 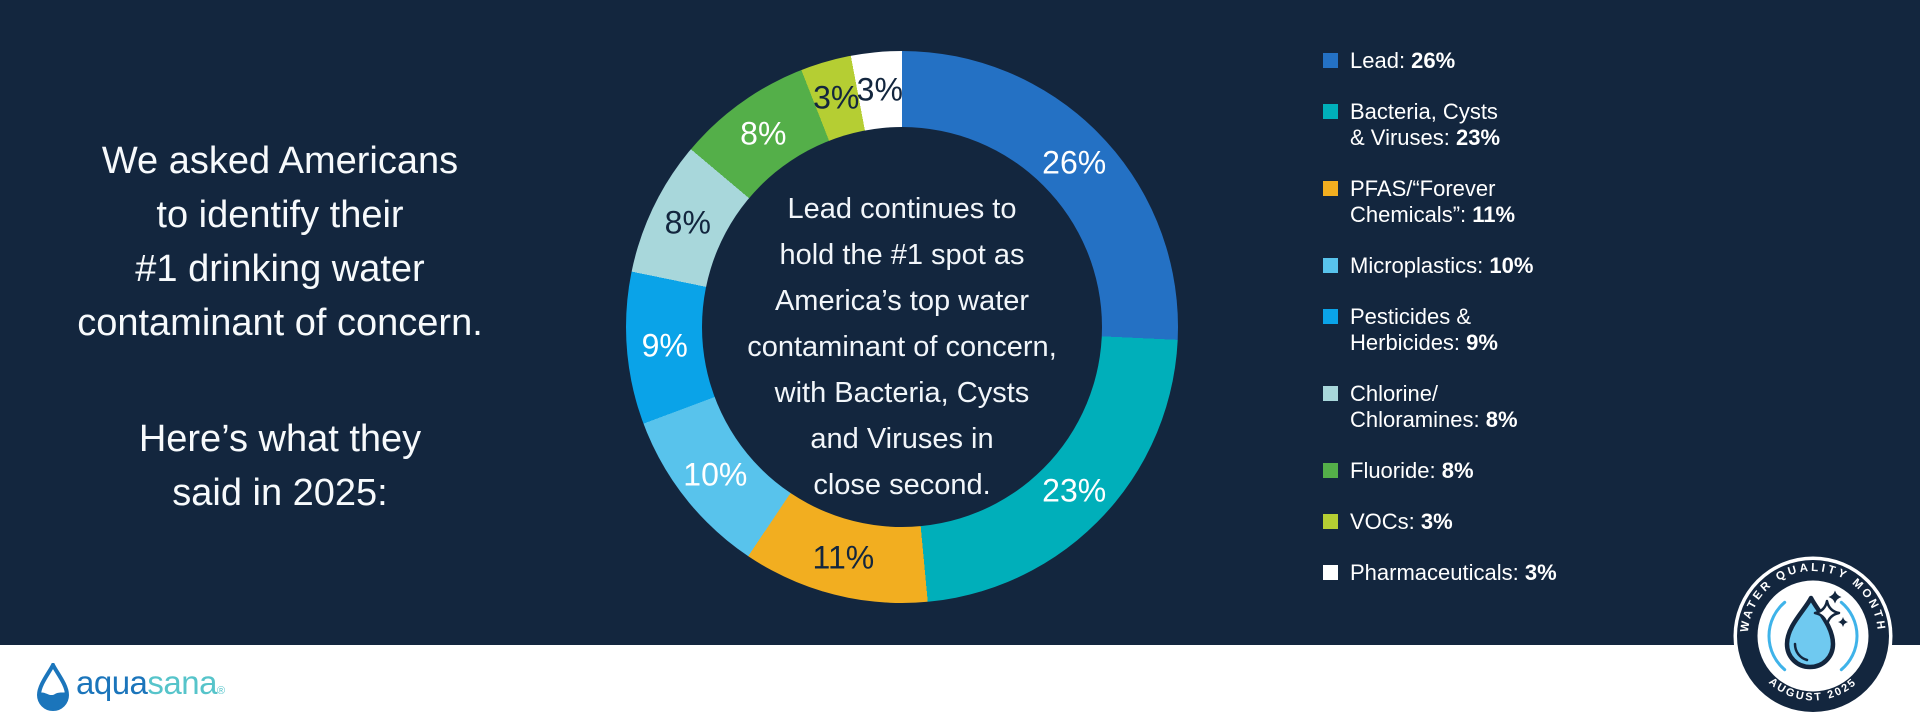 I want to click on donut-hole, so click(x=902, y=327).